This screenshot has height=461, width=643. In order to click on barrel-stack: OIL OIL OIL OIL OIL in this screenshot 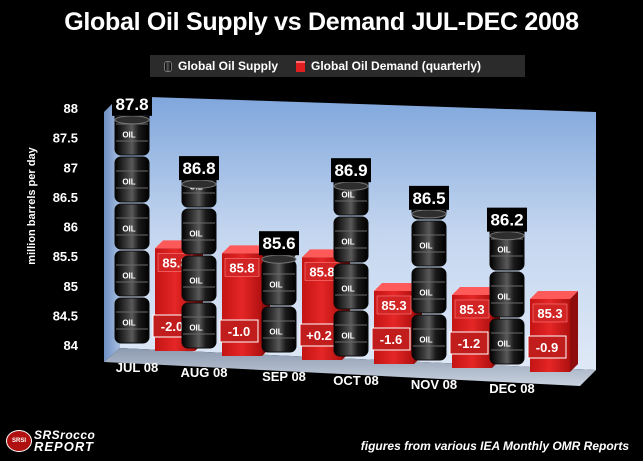, I will do `click(132, 229)`.